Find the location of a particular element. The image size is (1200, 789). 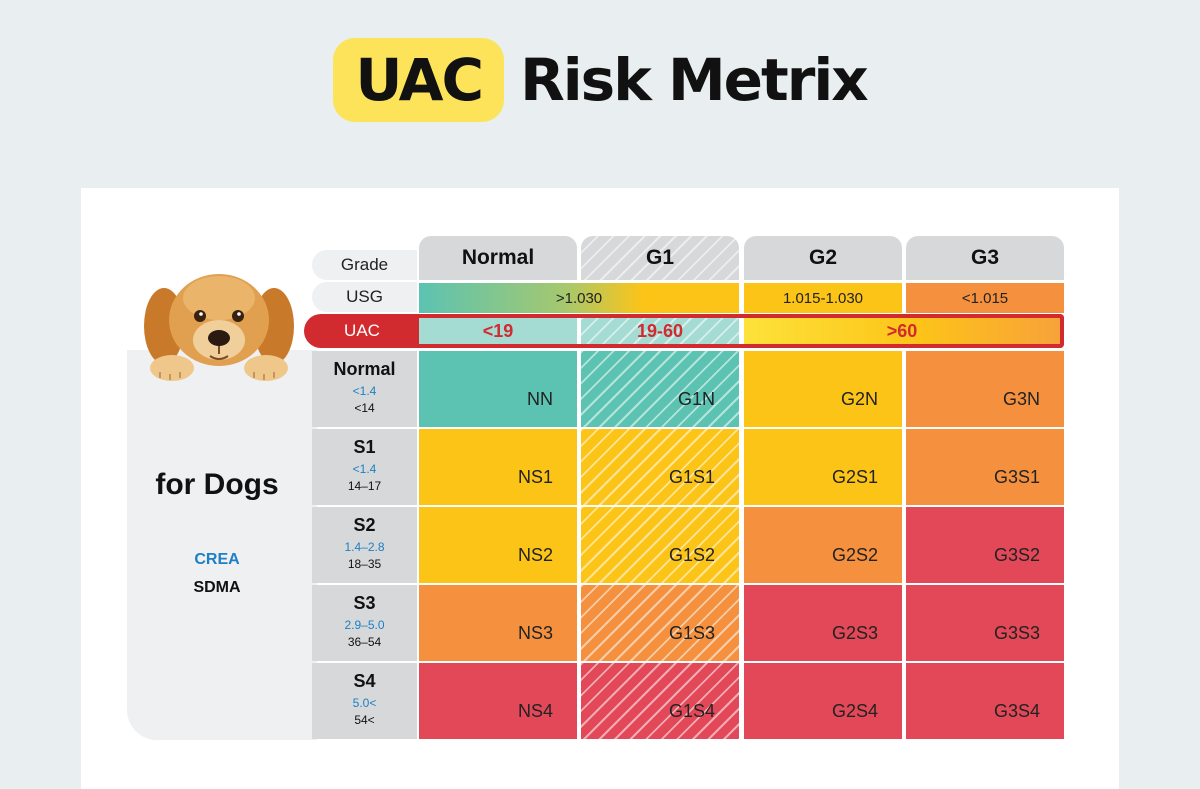

matrix-cell-ns1: NS1 is located at coordinates (498, 467).